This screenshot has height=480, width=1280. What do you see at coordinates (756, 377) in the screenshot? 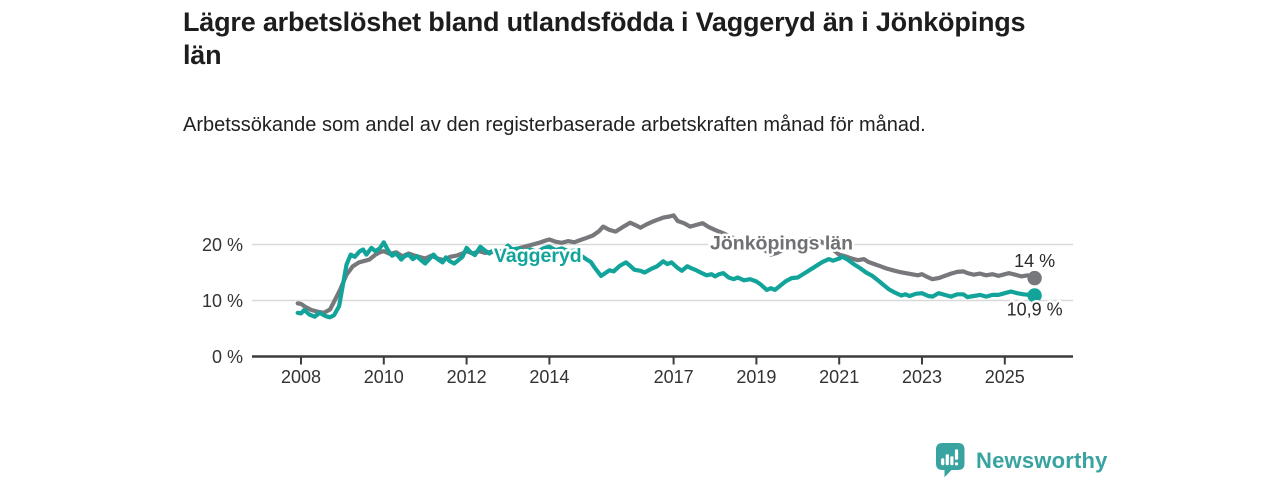
I see `x-tick-label: 2019` at bounding box center [756, 377].